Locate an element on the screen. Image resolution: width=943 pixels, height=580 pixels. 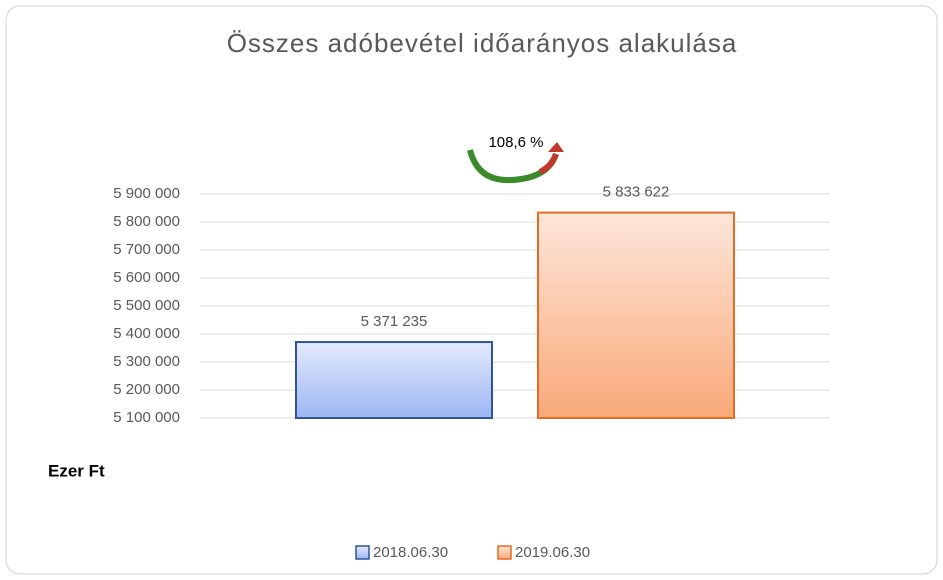
y-tick-label: 5 500 000 is located at coordinates (146, 305).